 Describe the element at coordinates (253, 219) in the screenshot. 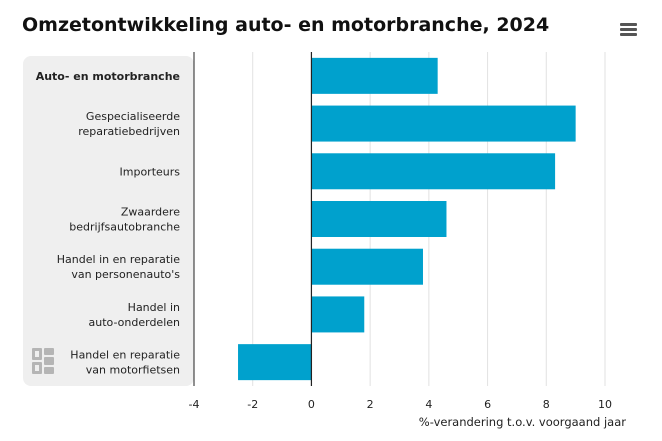

I see `axes` at that location.